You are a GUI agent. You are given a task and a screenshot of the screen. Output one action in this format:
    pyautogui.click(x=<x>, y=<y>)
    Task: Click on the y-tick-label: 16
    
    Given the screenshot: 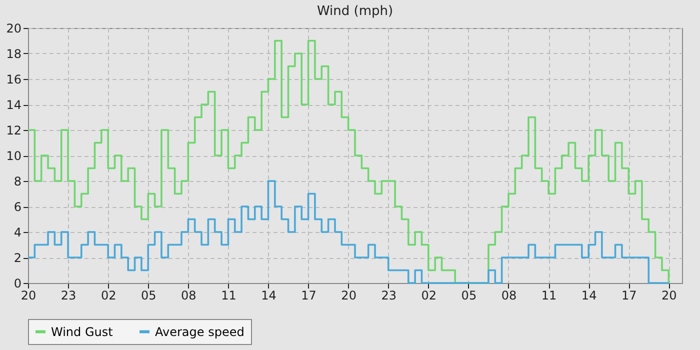 What is the action you would take?
    pyautogui.click(x=14, y=79)
    